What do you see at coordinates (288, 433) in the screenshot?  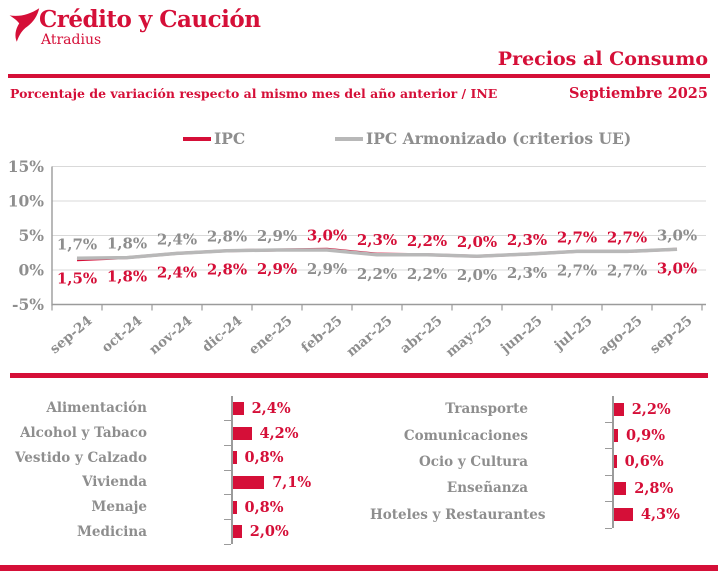 I see `bar-cell: 4,2%` at bounding box center [288, 433].